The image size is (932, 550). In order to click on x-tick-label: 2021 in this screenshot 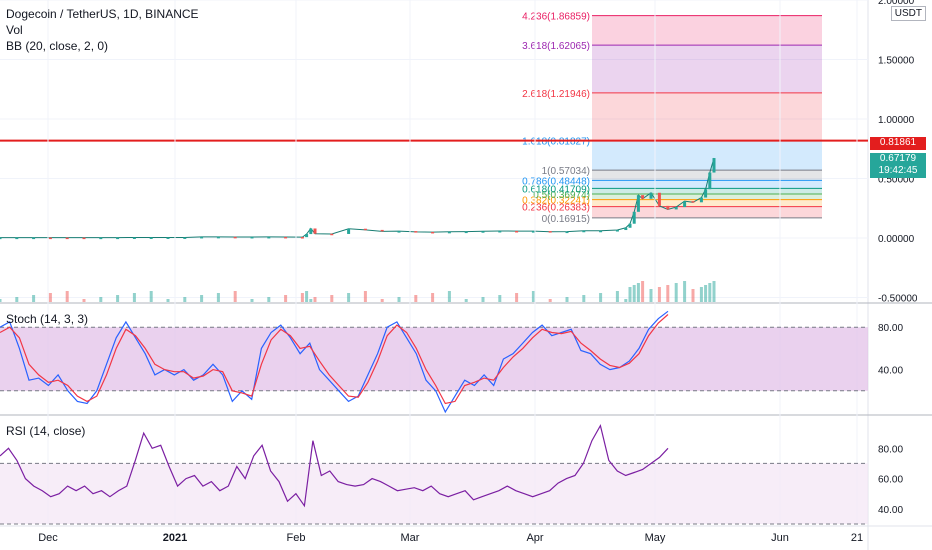, I will do `click(175, 538)`.